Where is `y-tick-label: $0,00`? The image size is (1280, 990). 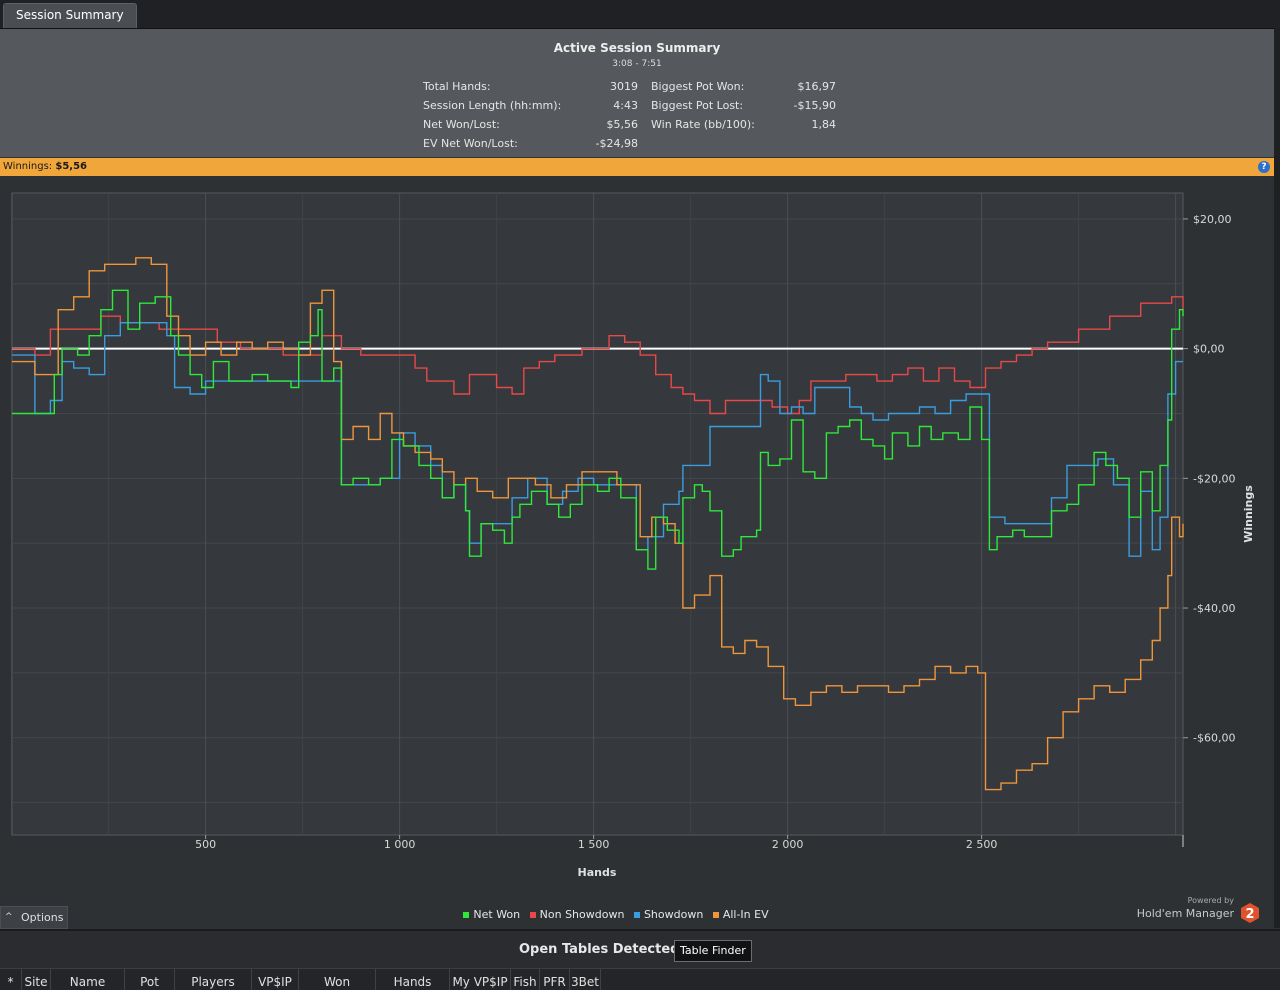 y-tick-label: $0,00 is located at coordinates (1209, 349).